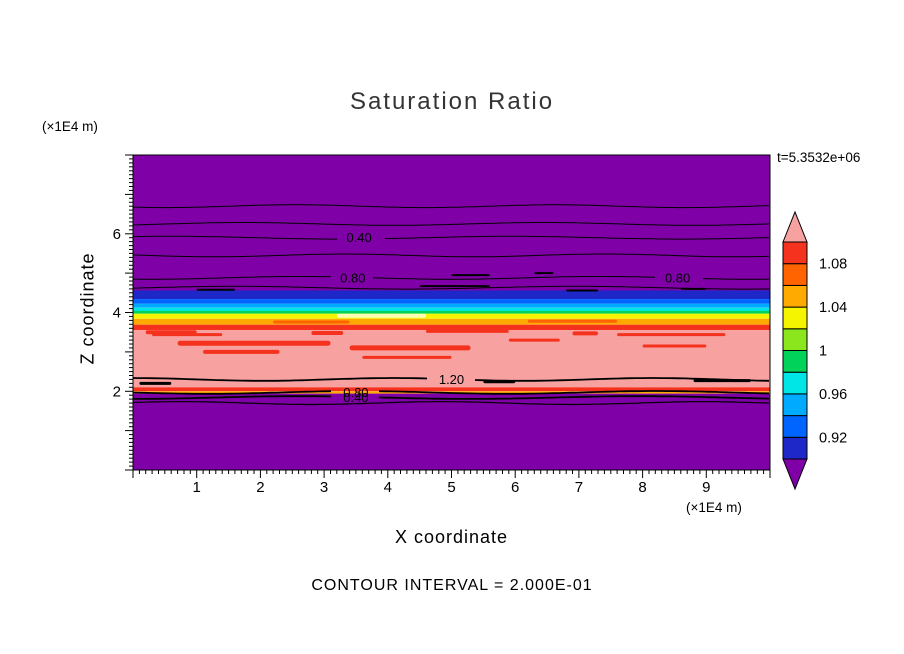 This screenshot has width=904, height=654. I want to click on svg-text: 0.96, so click(833, 395).